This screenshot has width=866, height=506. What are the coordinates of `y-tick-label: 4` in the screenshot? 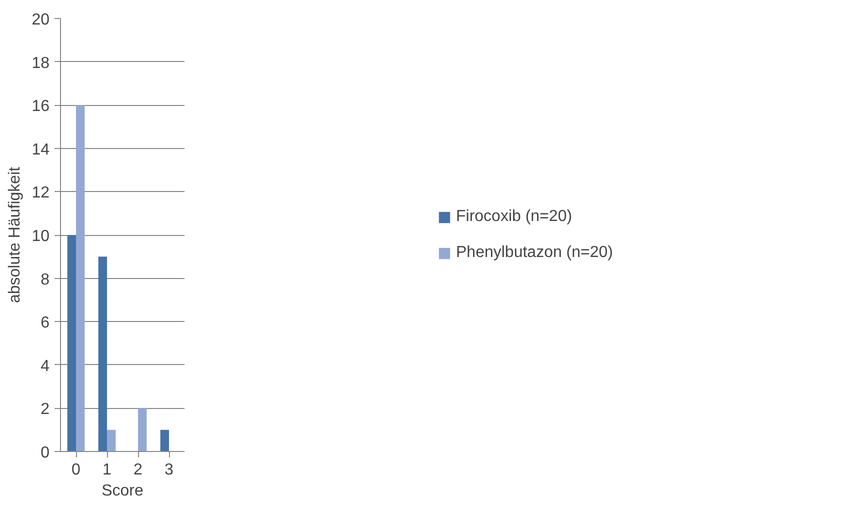 It's located at (45, 366).